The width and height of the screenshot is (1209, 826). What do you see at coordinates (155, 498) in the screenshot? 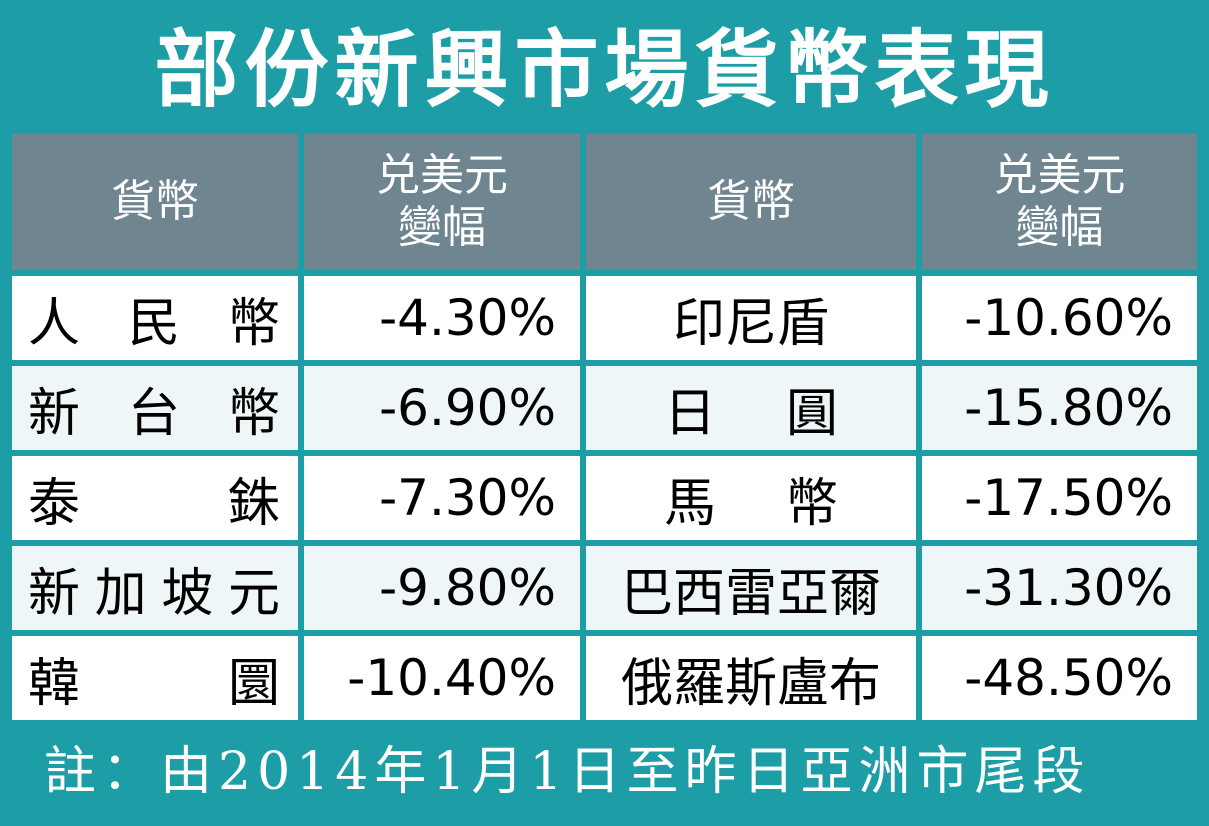
I see `table-cell-currency: 泰銖` at bounding box center [155, 498].